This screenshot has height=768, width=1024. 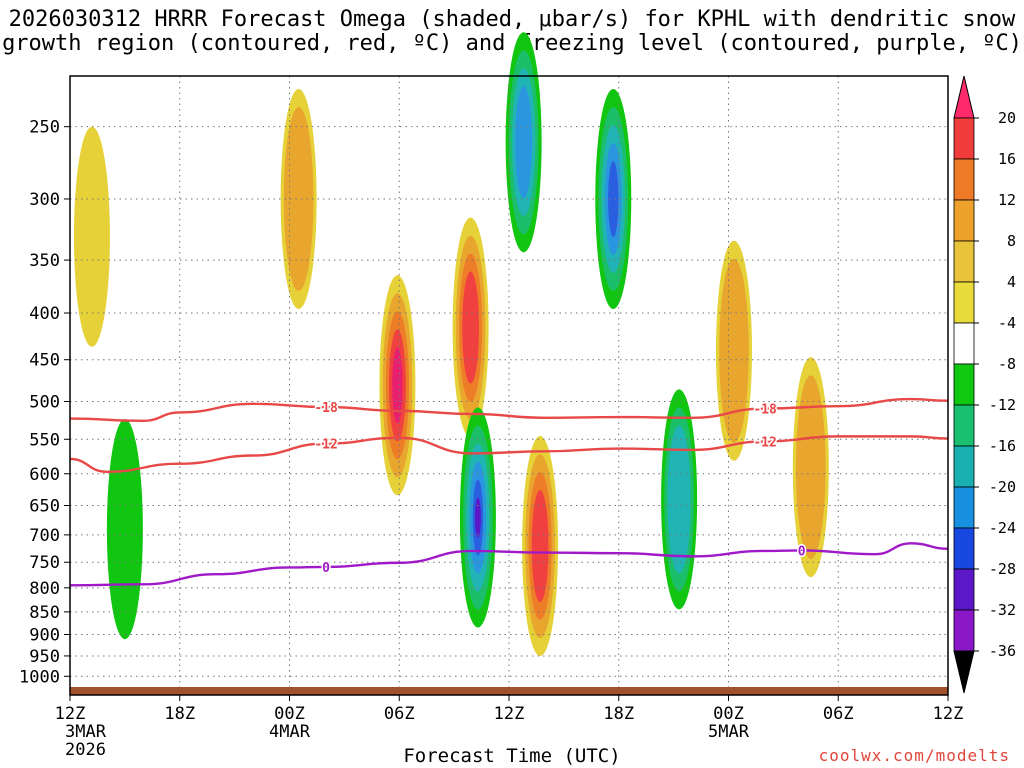 What do you see at coordinates (729, 732) in the screenshot?
I see `x-date-label: 5MAR` at bounding box center [729, 732].